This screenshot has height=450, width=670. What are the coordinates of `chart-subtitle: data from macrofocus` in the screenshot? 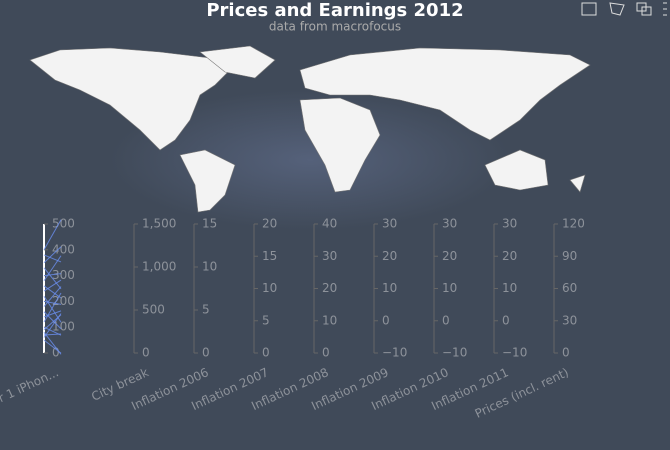 It's located at (335, 27).